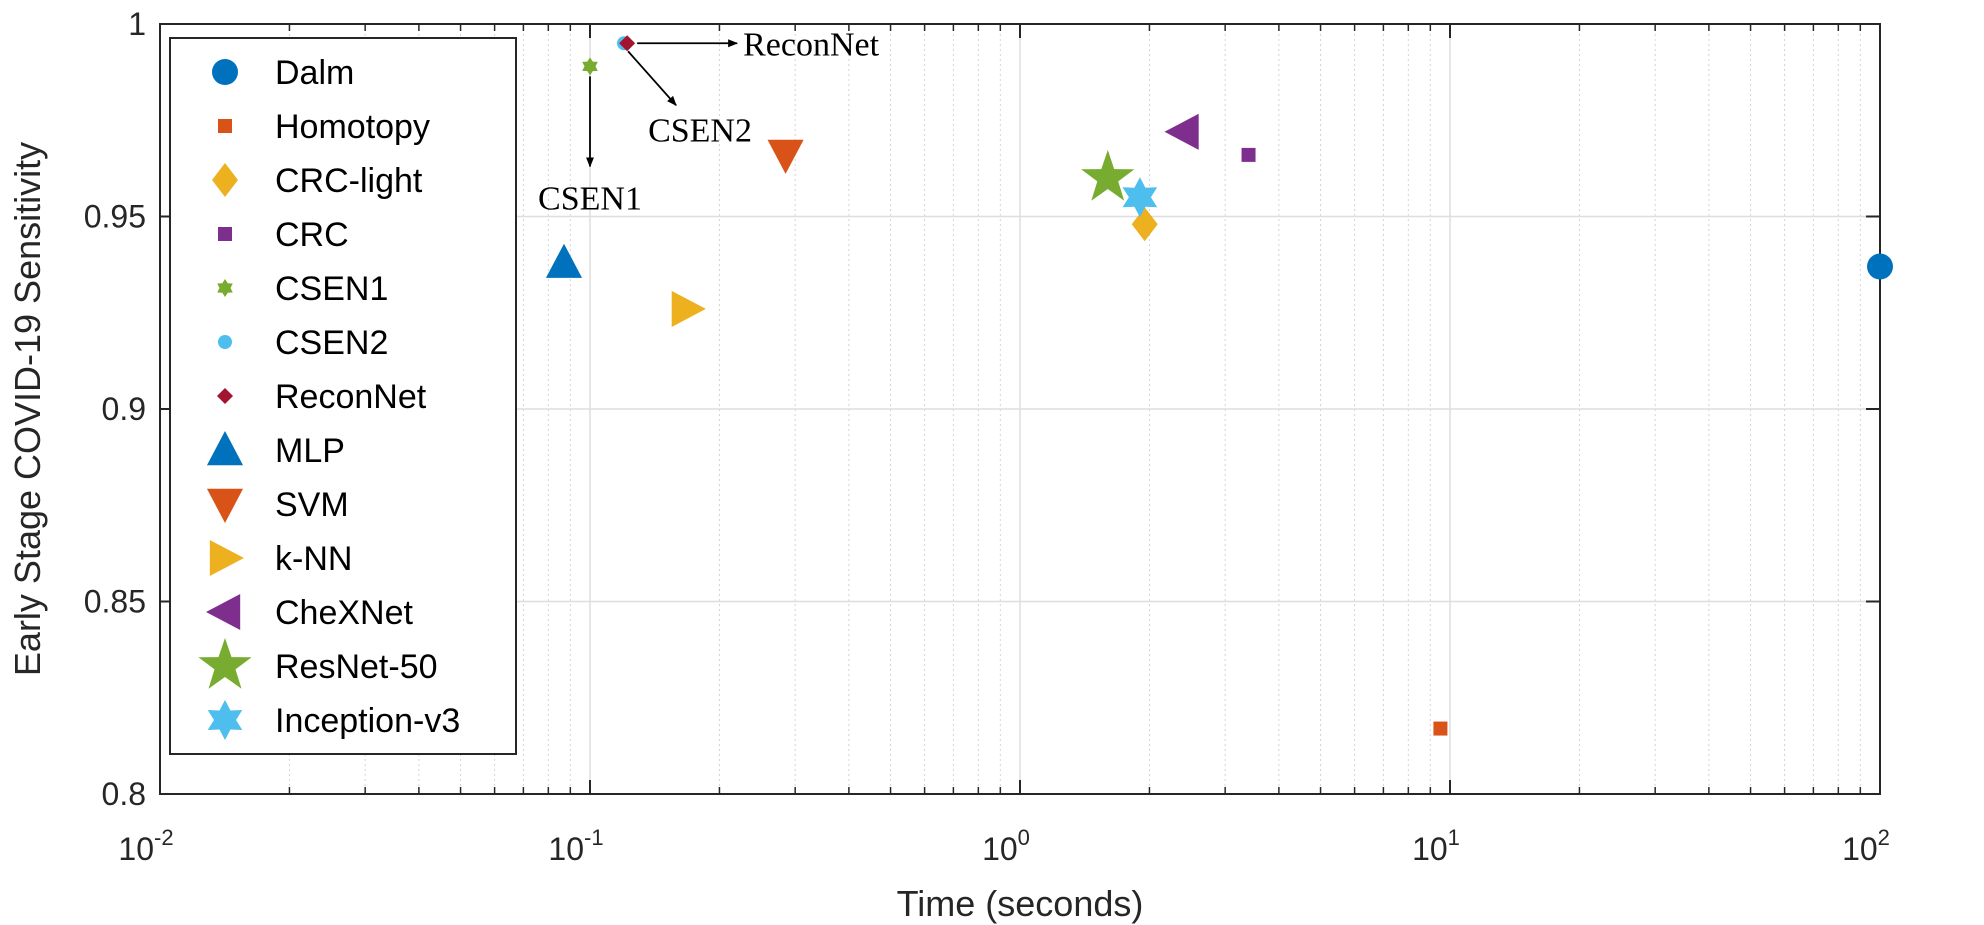 This screenshot has width=1984, height=925. I want to click on legend-marker-chexnet, so click(223, 612).